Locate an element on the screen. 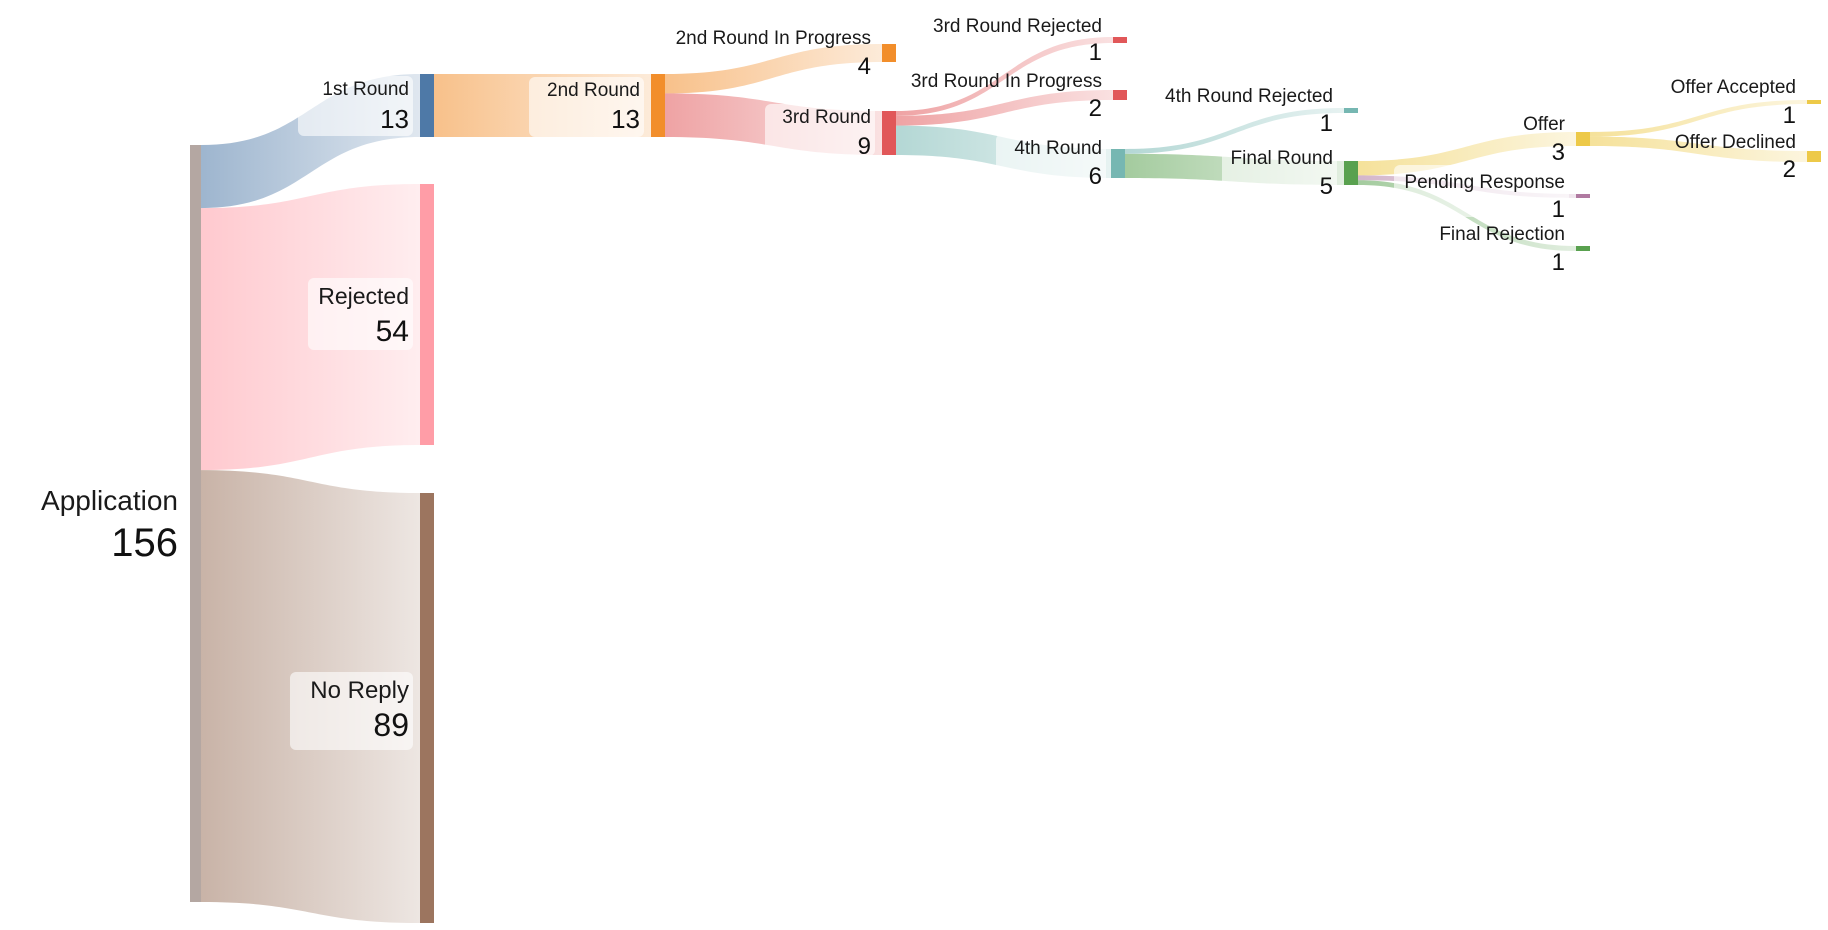 Image resolution: width=1828 pixels, height=930 pixels. node-final_round is located at coordinates (1351, 173).